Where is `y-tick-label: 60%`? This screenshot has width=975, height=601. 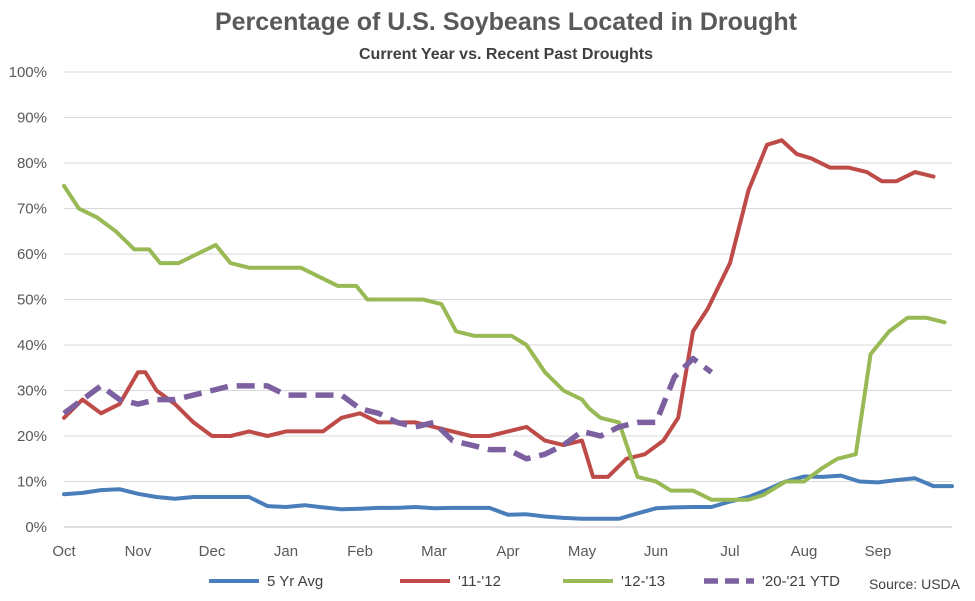 y-tick-label: 60% is located at coordinates (32, 254).